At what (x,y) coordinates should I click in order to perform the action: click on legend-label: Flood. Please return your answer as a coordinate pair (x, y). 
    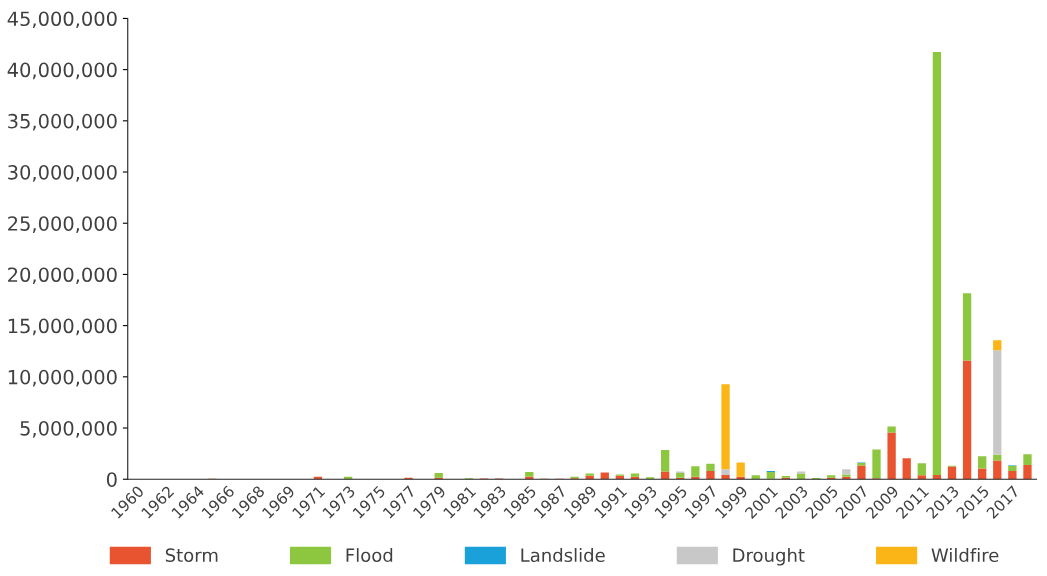
    Looking at the image, I should click on (369, 555).